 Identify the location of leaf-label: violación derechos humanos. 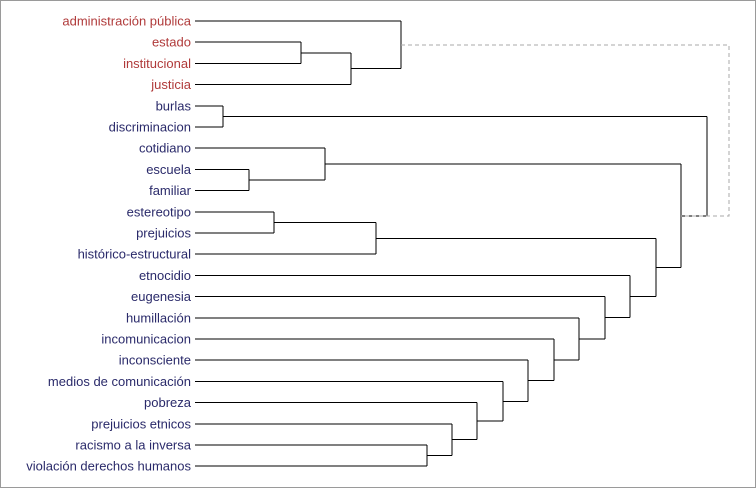
(108, 466).